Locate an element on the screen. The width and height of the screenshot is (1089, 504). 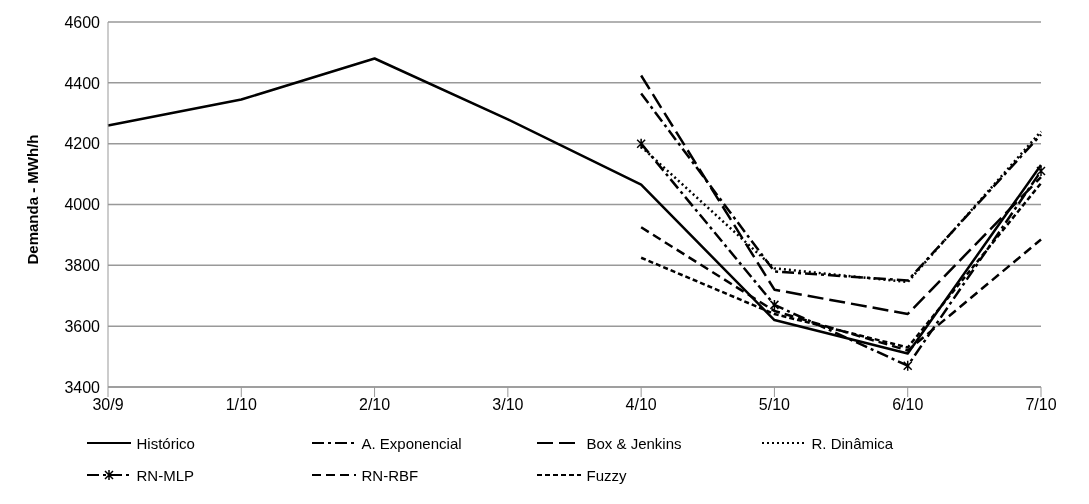
x-tick-label: 30/9 is located at coordinates (108, 405).